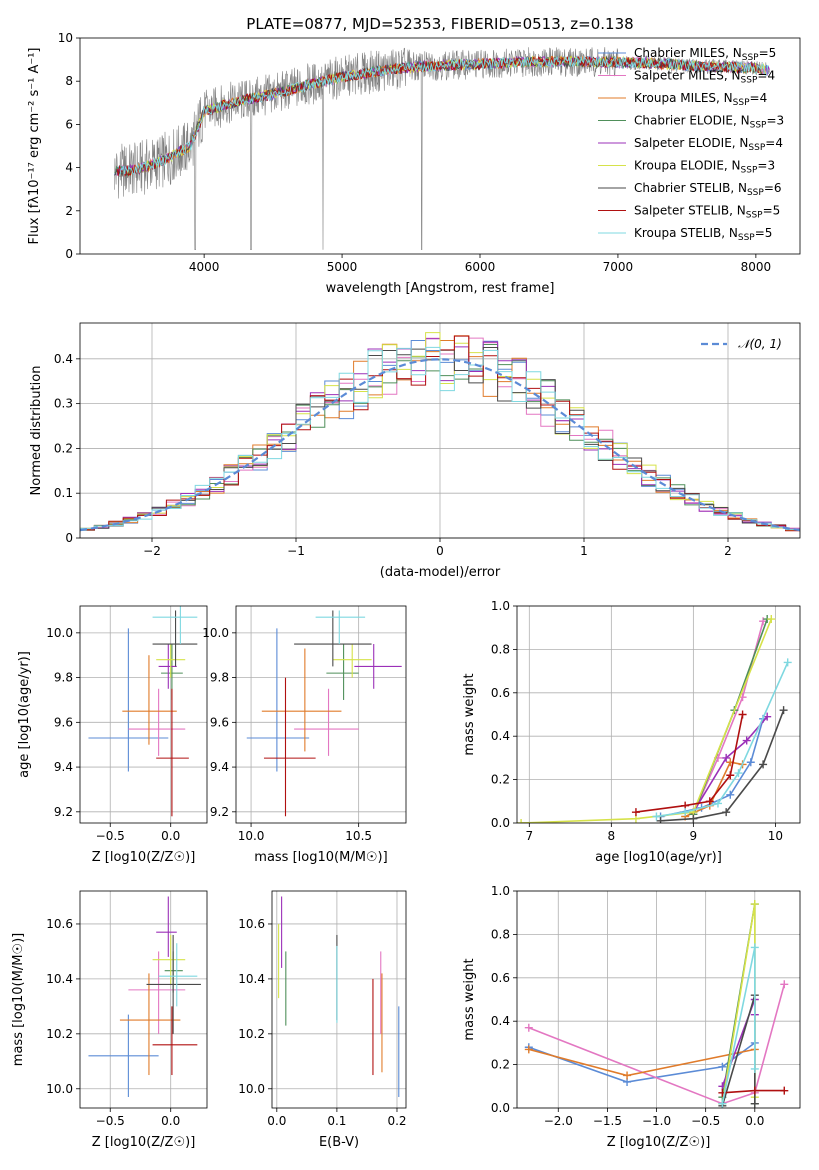 Image resolution: width=819 pixels, height=1170 pixels. Describe the element at coordinates (144, 857) in the screenshot. I see `age_vs_Z-x-label: Z [log10(Z/Z☉)]` at that location.